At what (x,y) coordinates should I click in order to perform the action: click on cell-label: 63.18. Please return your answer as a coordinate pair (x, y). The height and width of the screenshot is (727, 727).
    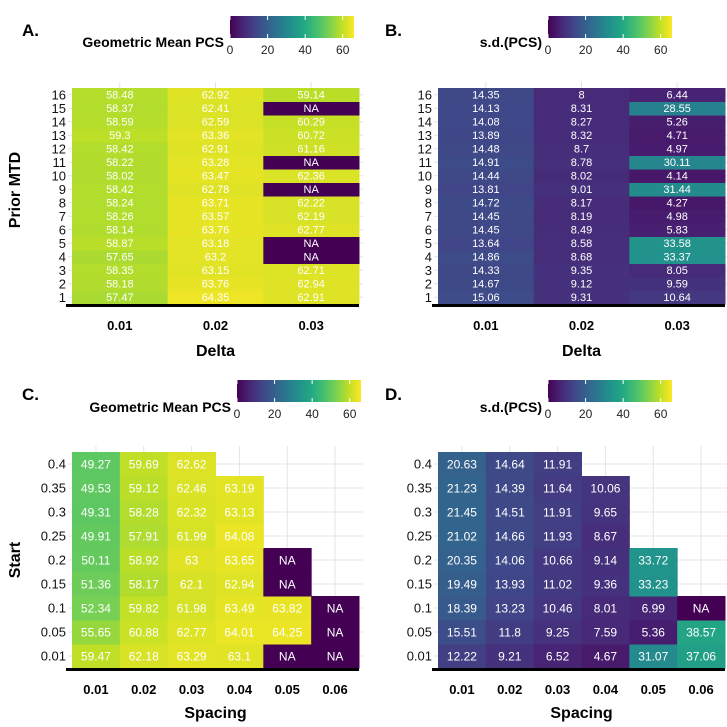
    Looking at the image, I should click on (216, 244).